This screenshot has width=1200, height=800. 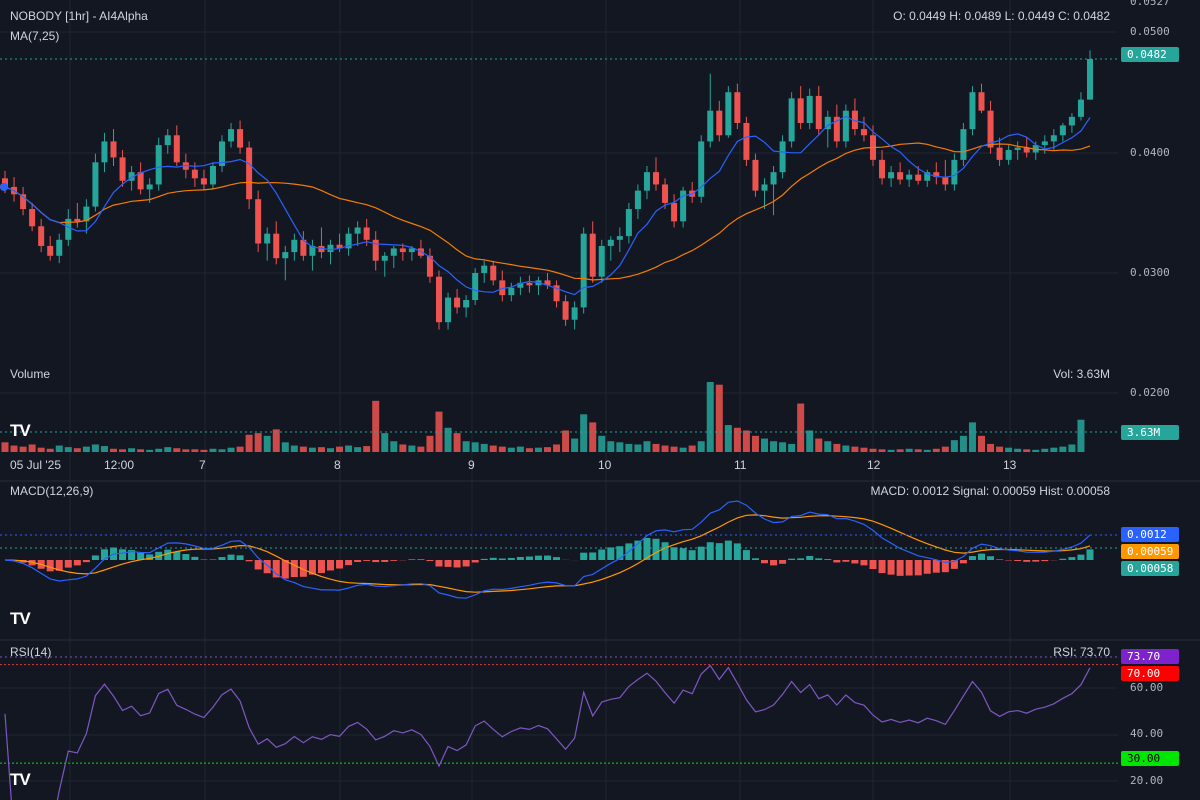 What do you see at coordinates (52, 491) in the screenshot?
I see `macd-label: MACD(12,26,9)` at bounding box center [52, 491].